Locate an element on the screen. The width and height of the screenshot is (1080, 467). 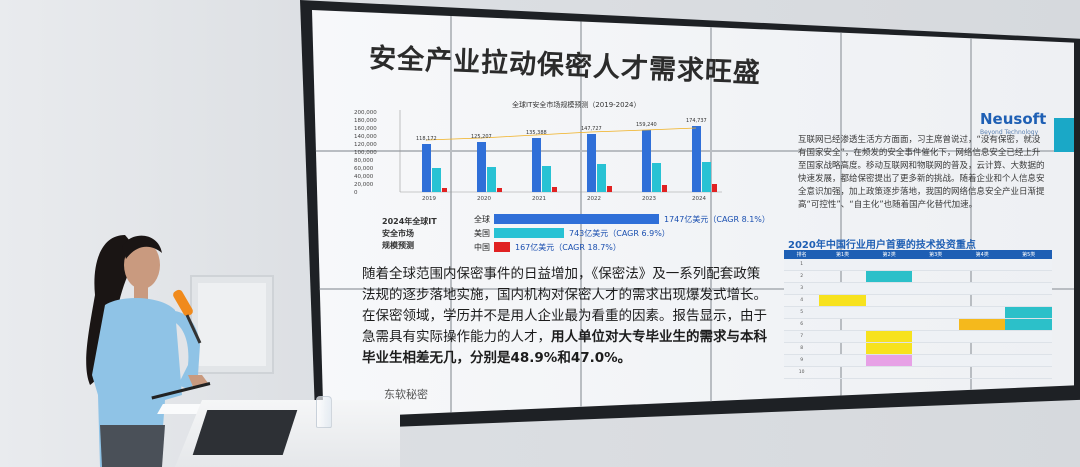
market-row-label: 美国 is located at coordinates (482, 233).